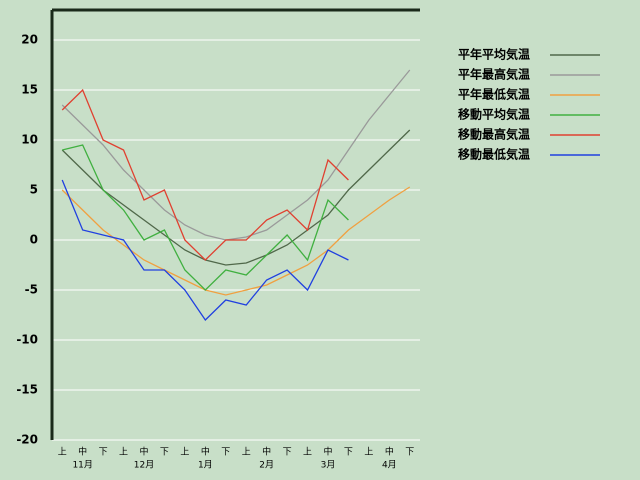 The height and width of the screenshot is (480, 640). What do you see at coordinates (34, 240) in the screenshot?
I see `y-tick-label: 0` at bounding box center [34, 240].